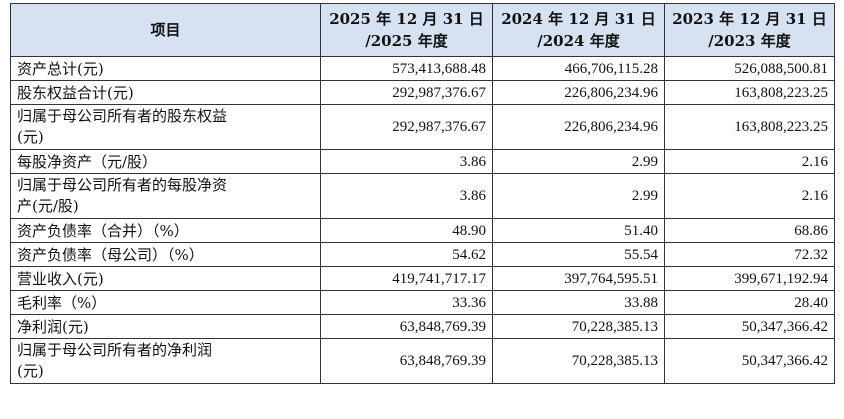 This screenshot has height=419, width=844. I want to click on cell-2024: 55.54, so click(578, 254).